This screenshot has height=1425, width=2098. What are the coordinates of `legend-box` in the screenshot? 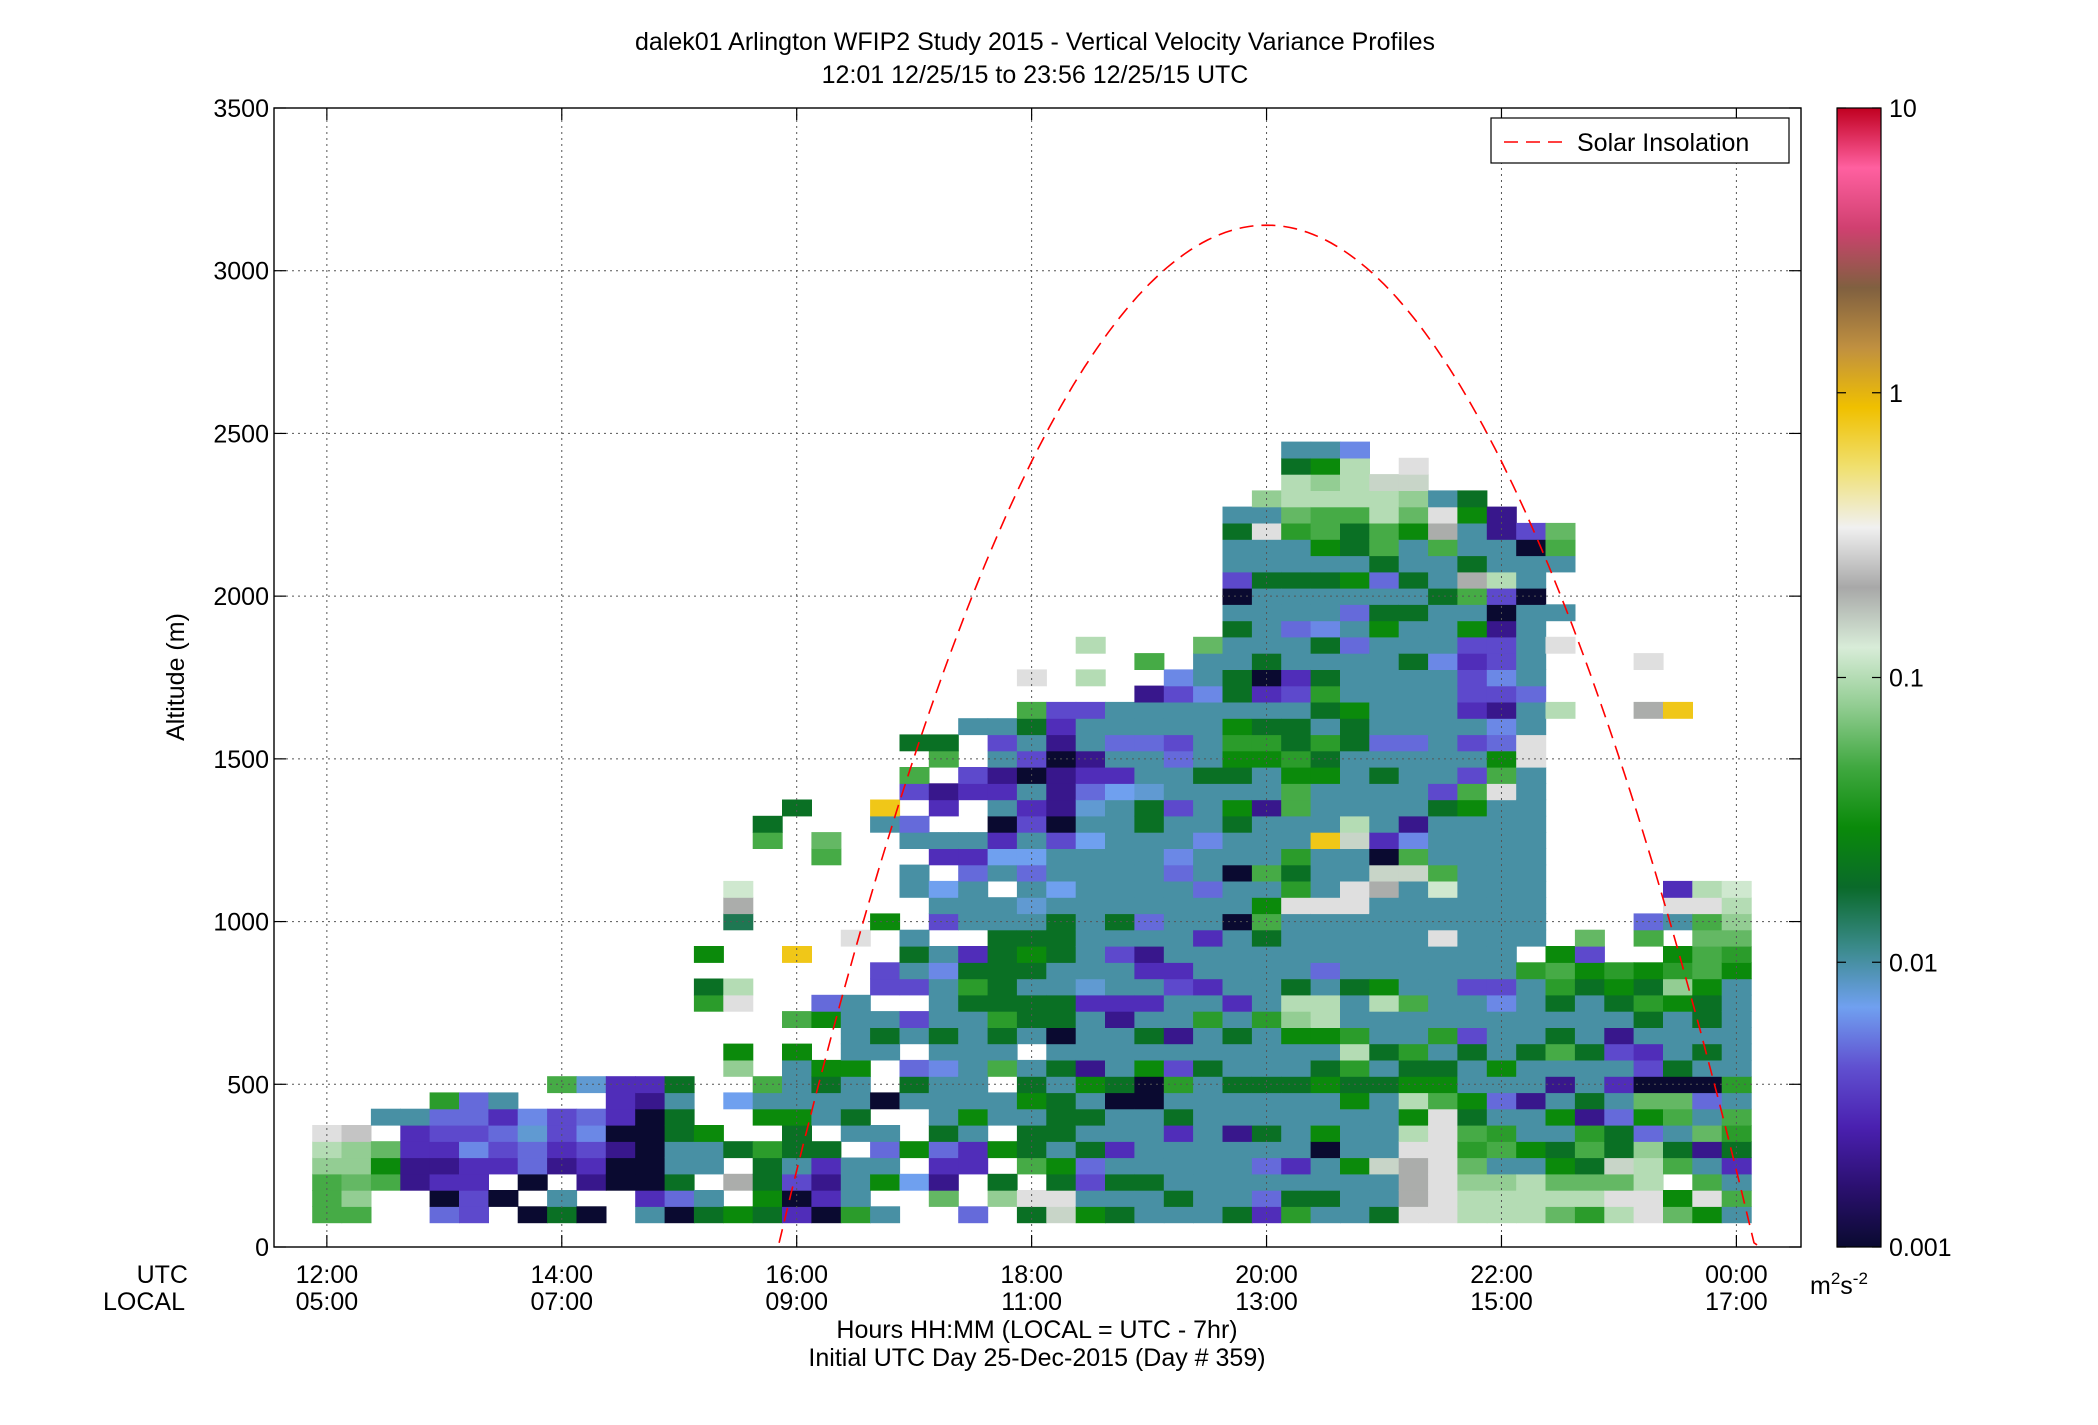 It's located at (1640, 140).